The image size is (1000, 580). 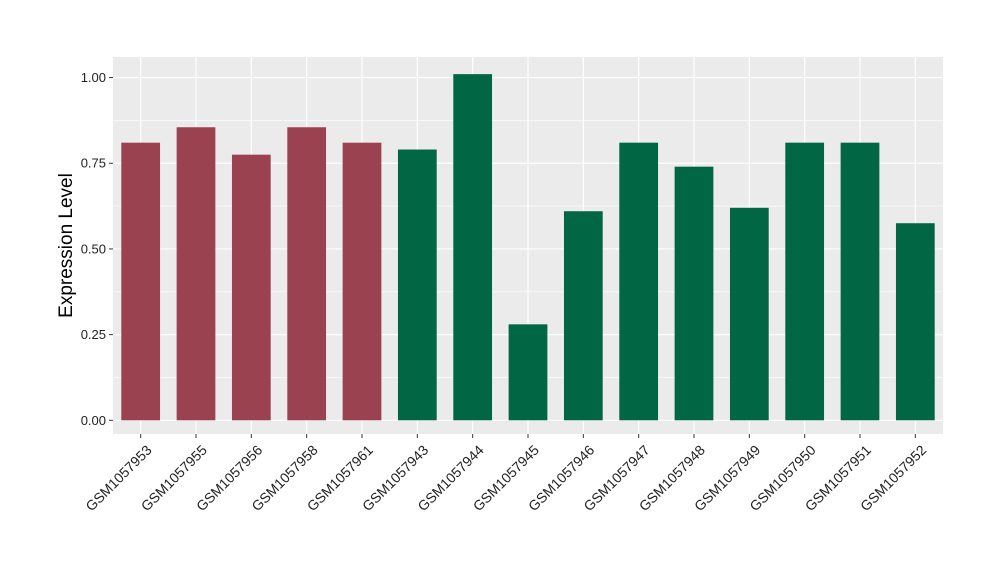 I want to click on bar-GSM1057944, so click(x=473, y=247).